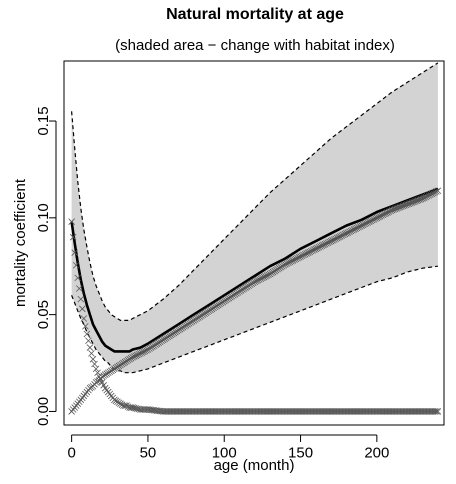 The width and height of the screenshot is (456, 484). I want to click on y-axis-title: mortality coefficient, so click(20, 242).